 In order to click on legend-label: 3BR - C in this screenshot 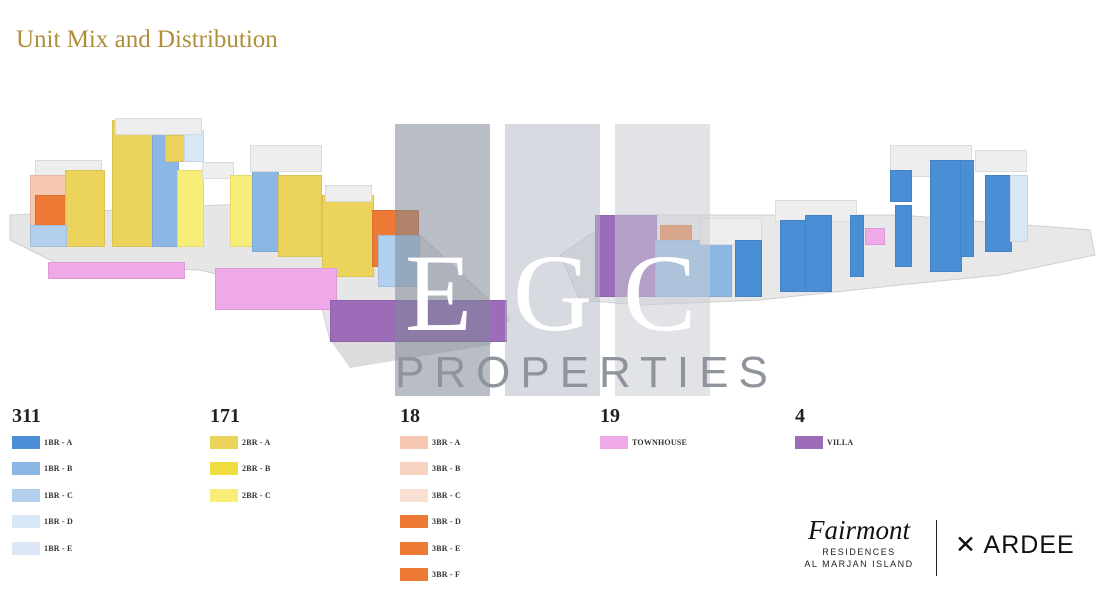, I will do `click(446, 495)`.